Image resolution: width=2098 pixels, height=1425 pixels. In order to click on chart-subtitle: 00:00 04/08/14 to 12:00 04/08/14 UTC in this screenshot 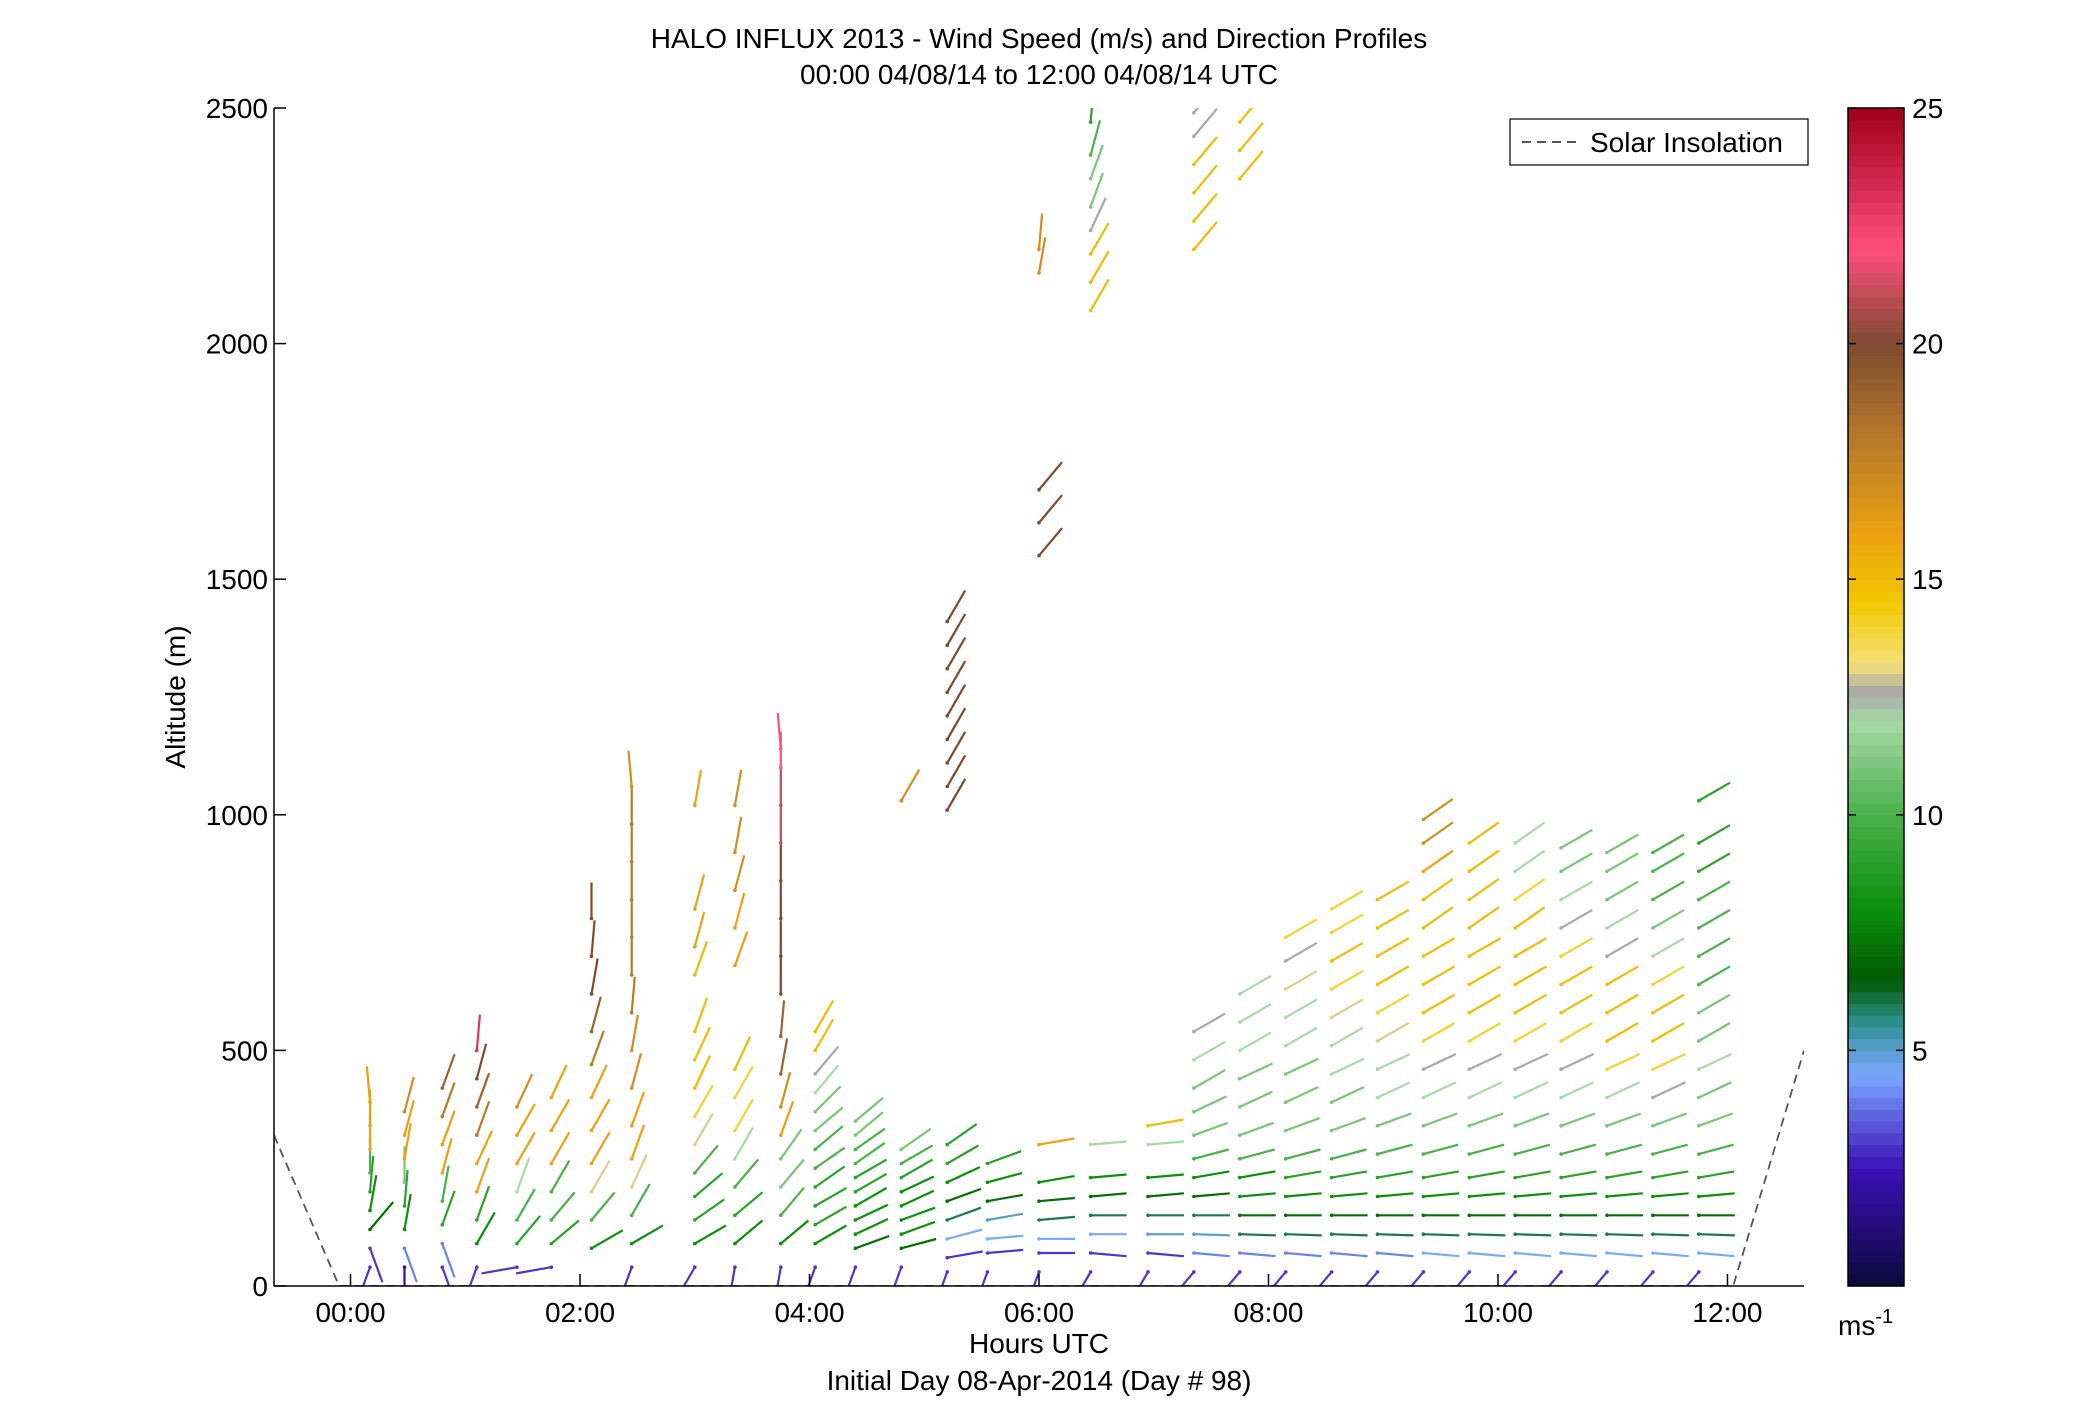, I will do `click(1039, 74)`.